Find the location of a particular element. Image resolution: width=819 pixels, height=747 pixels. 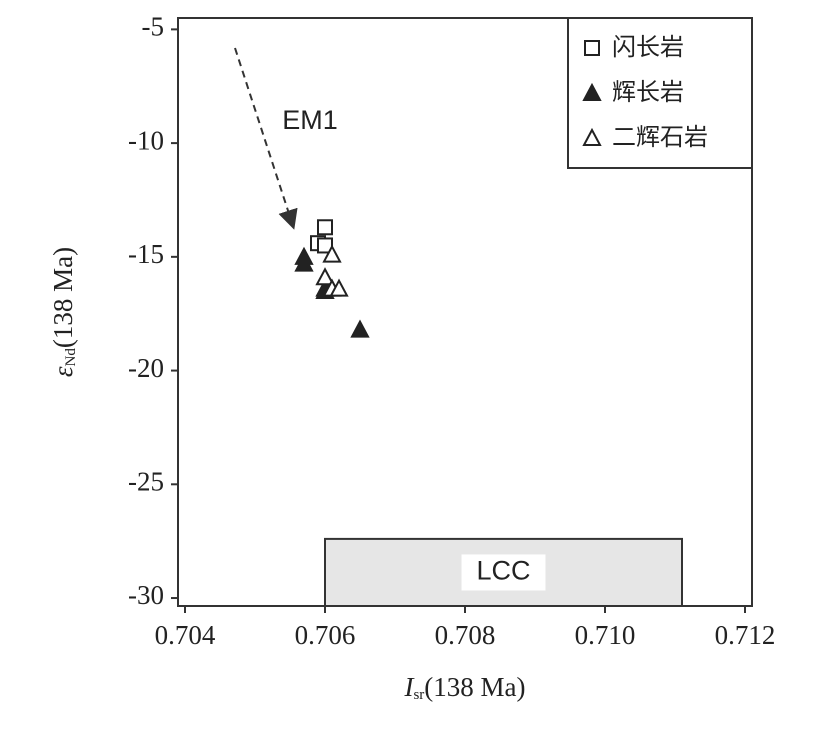

y-axis-label: εNd(138 Ma) is located at coordinates (63, 312).